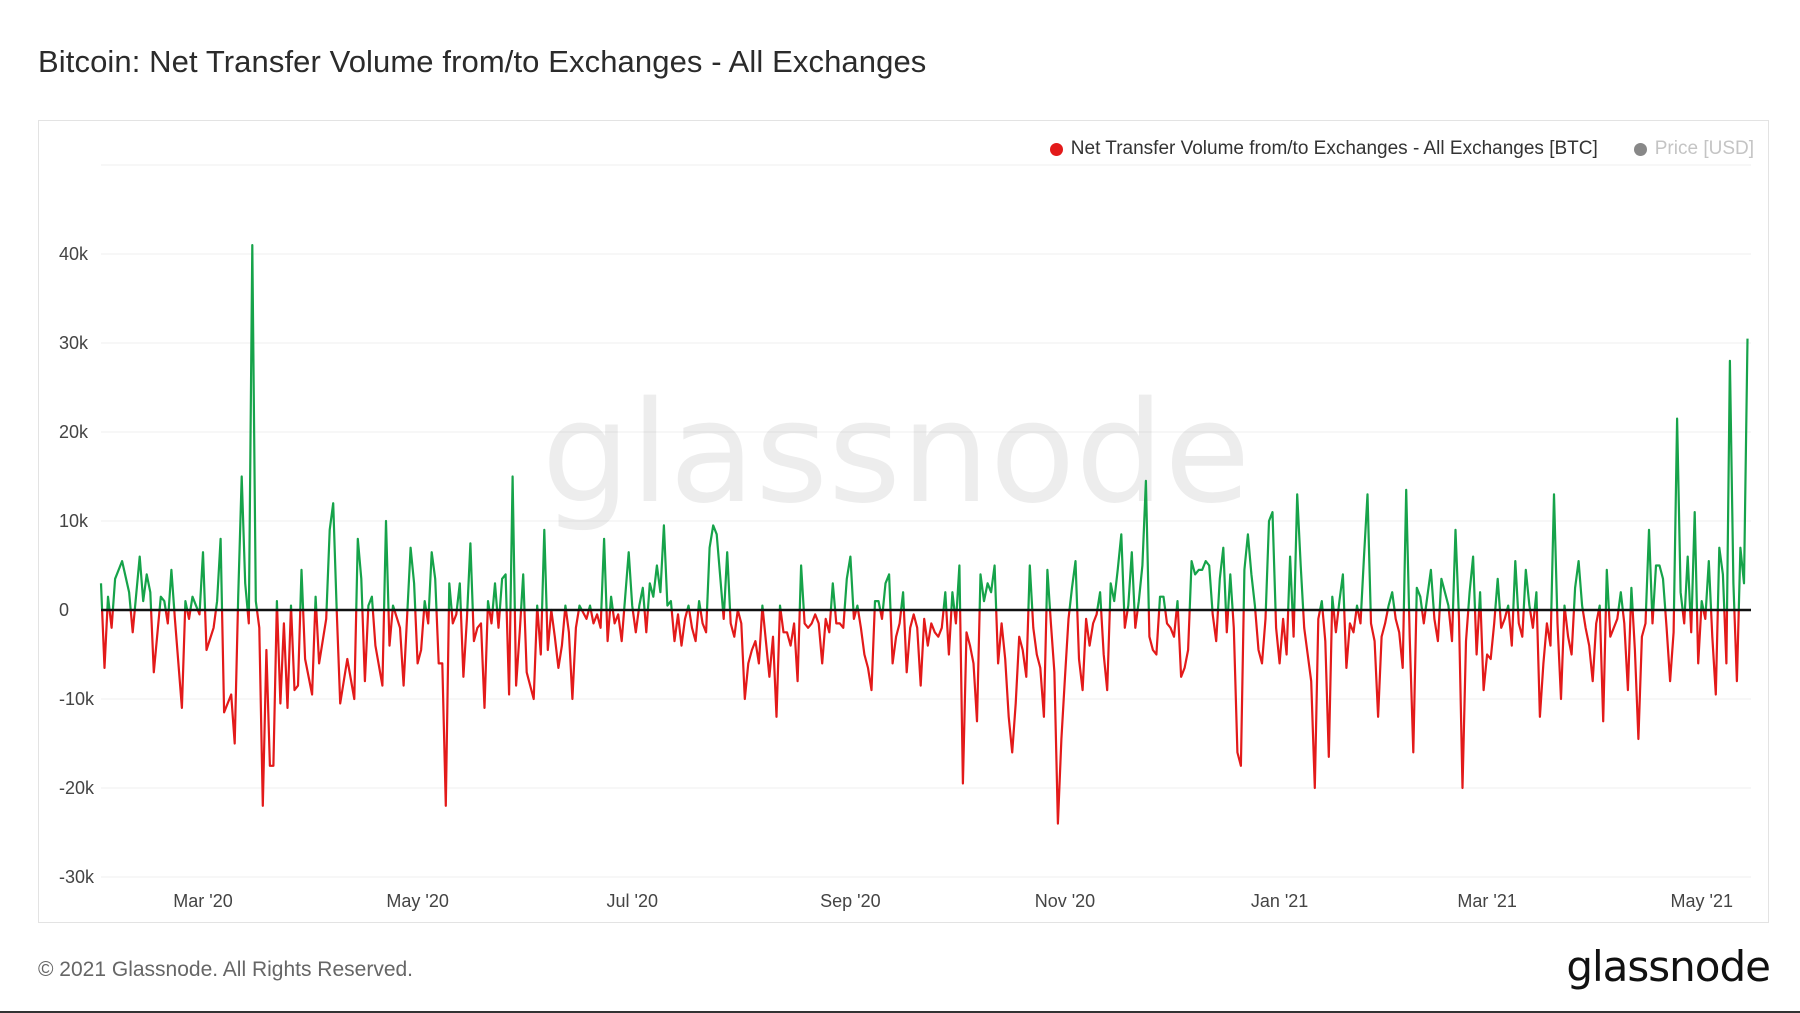 The image size is (1800, 1013). I want to click on copyright-text: © 2021 Glassnode. All Rights Reserved., so click(226, 969).